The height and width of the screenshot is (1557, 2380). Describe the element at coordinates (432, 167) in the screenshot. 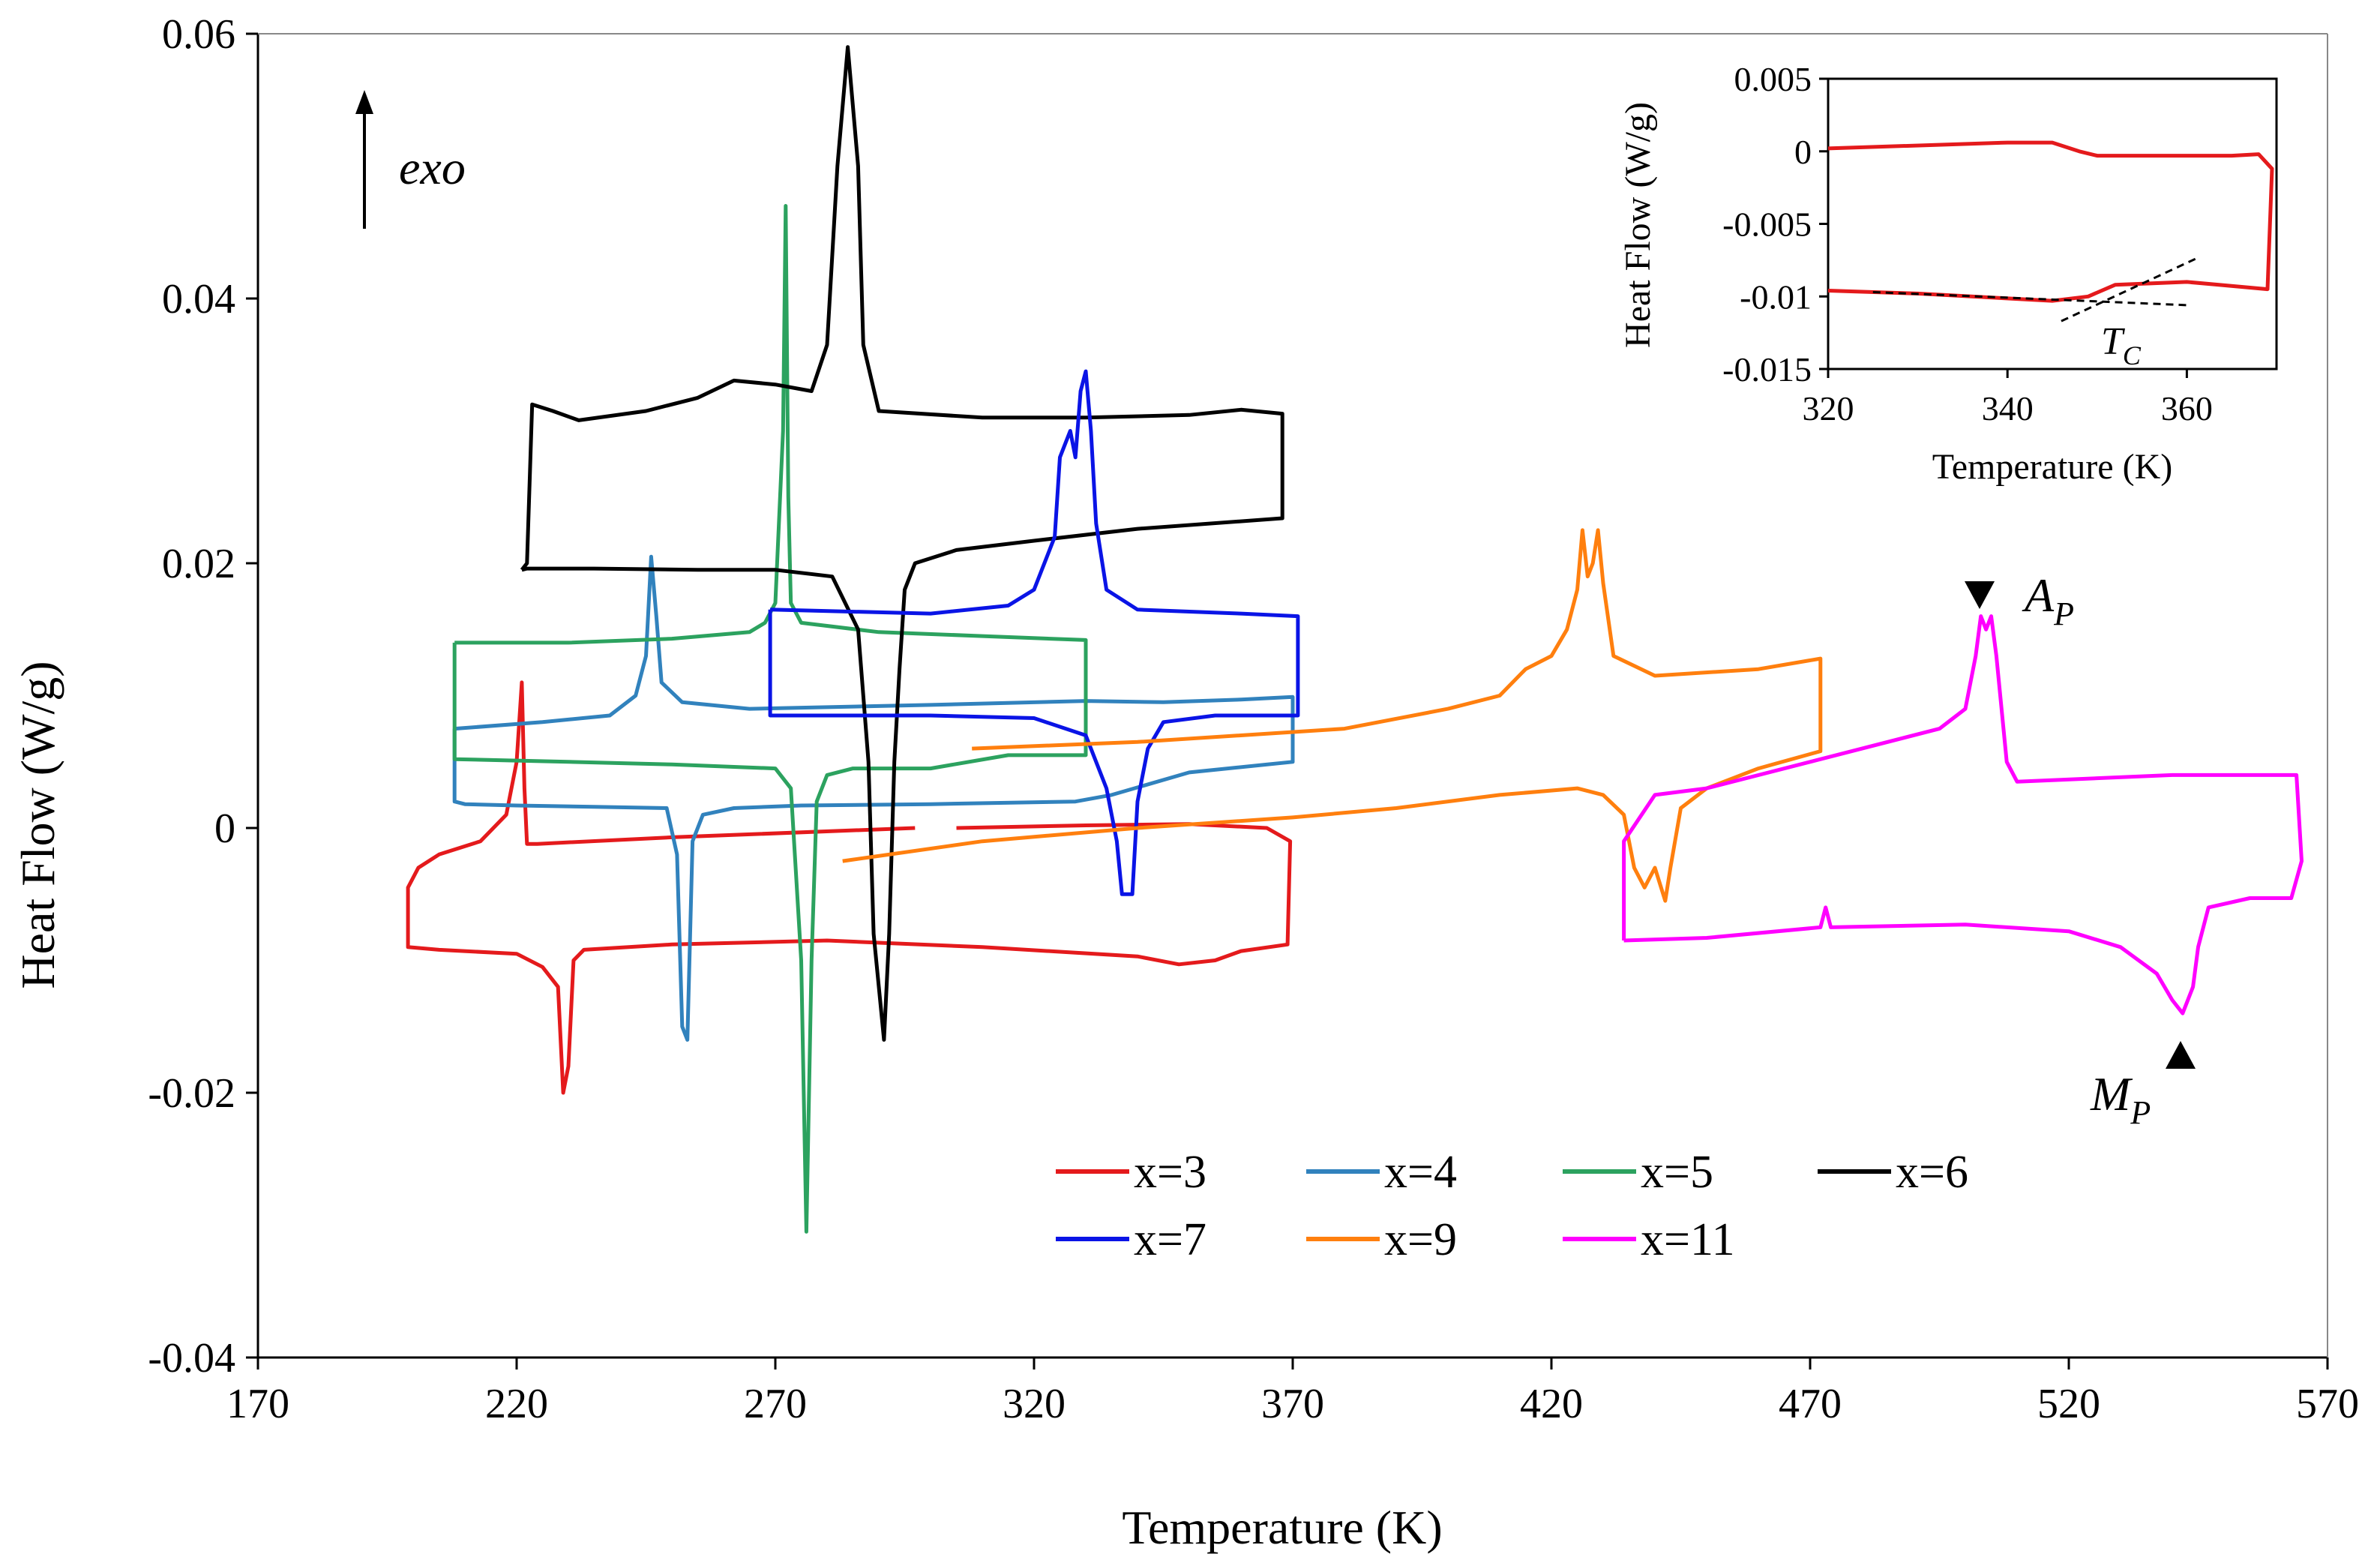

I see `exo-label: exo` at that location.